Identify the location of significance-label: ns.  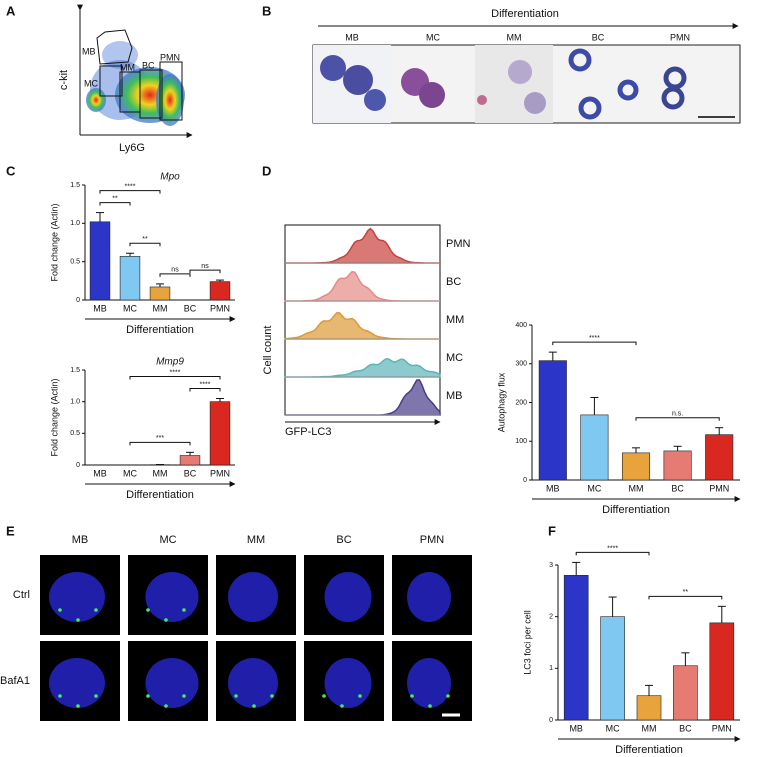
(205, 266).